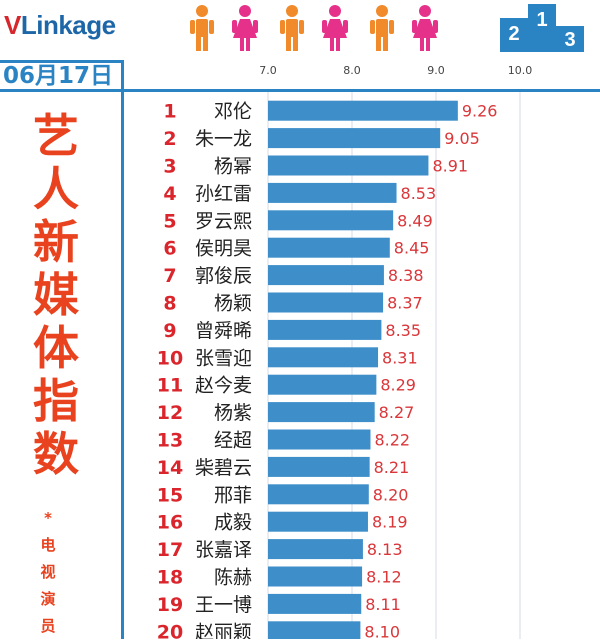 Image resolution: width=600 pixels, height=640 pixels. Describe the element at coordinates (223, 249) in the screenshot. I see `artist-name-label: 侯明昊` at that location.